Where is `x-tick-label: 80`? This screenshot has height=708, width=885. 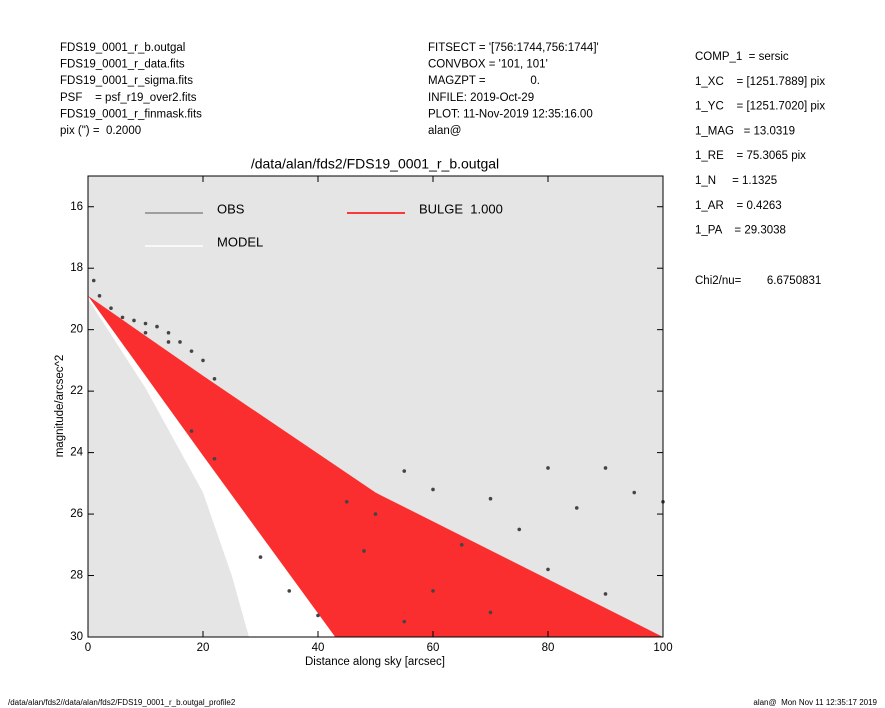 x-tick-label: 80 is located at coordinates (548, 648).